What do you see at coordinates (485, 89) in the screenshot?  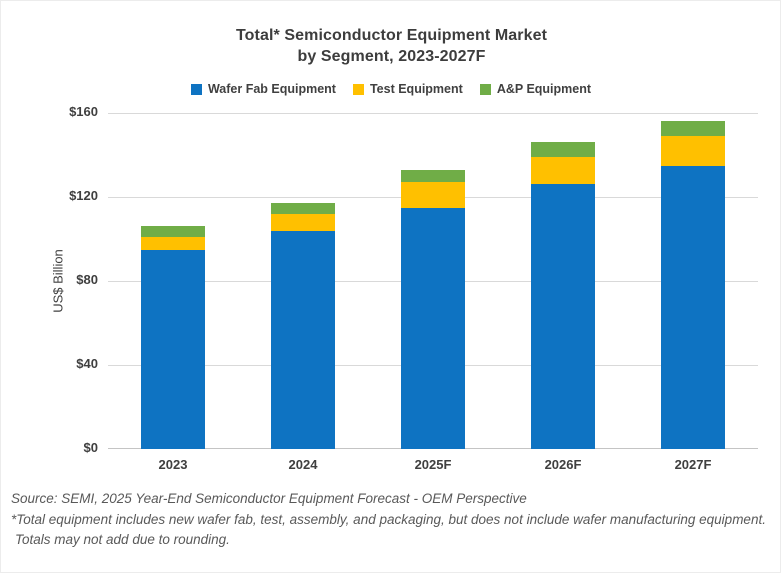 I see `ap-swatch-icon` at bounding box center [485, 89].